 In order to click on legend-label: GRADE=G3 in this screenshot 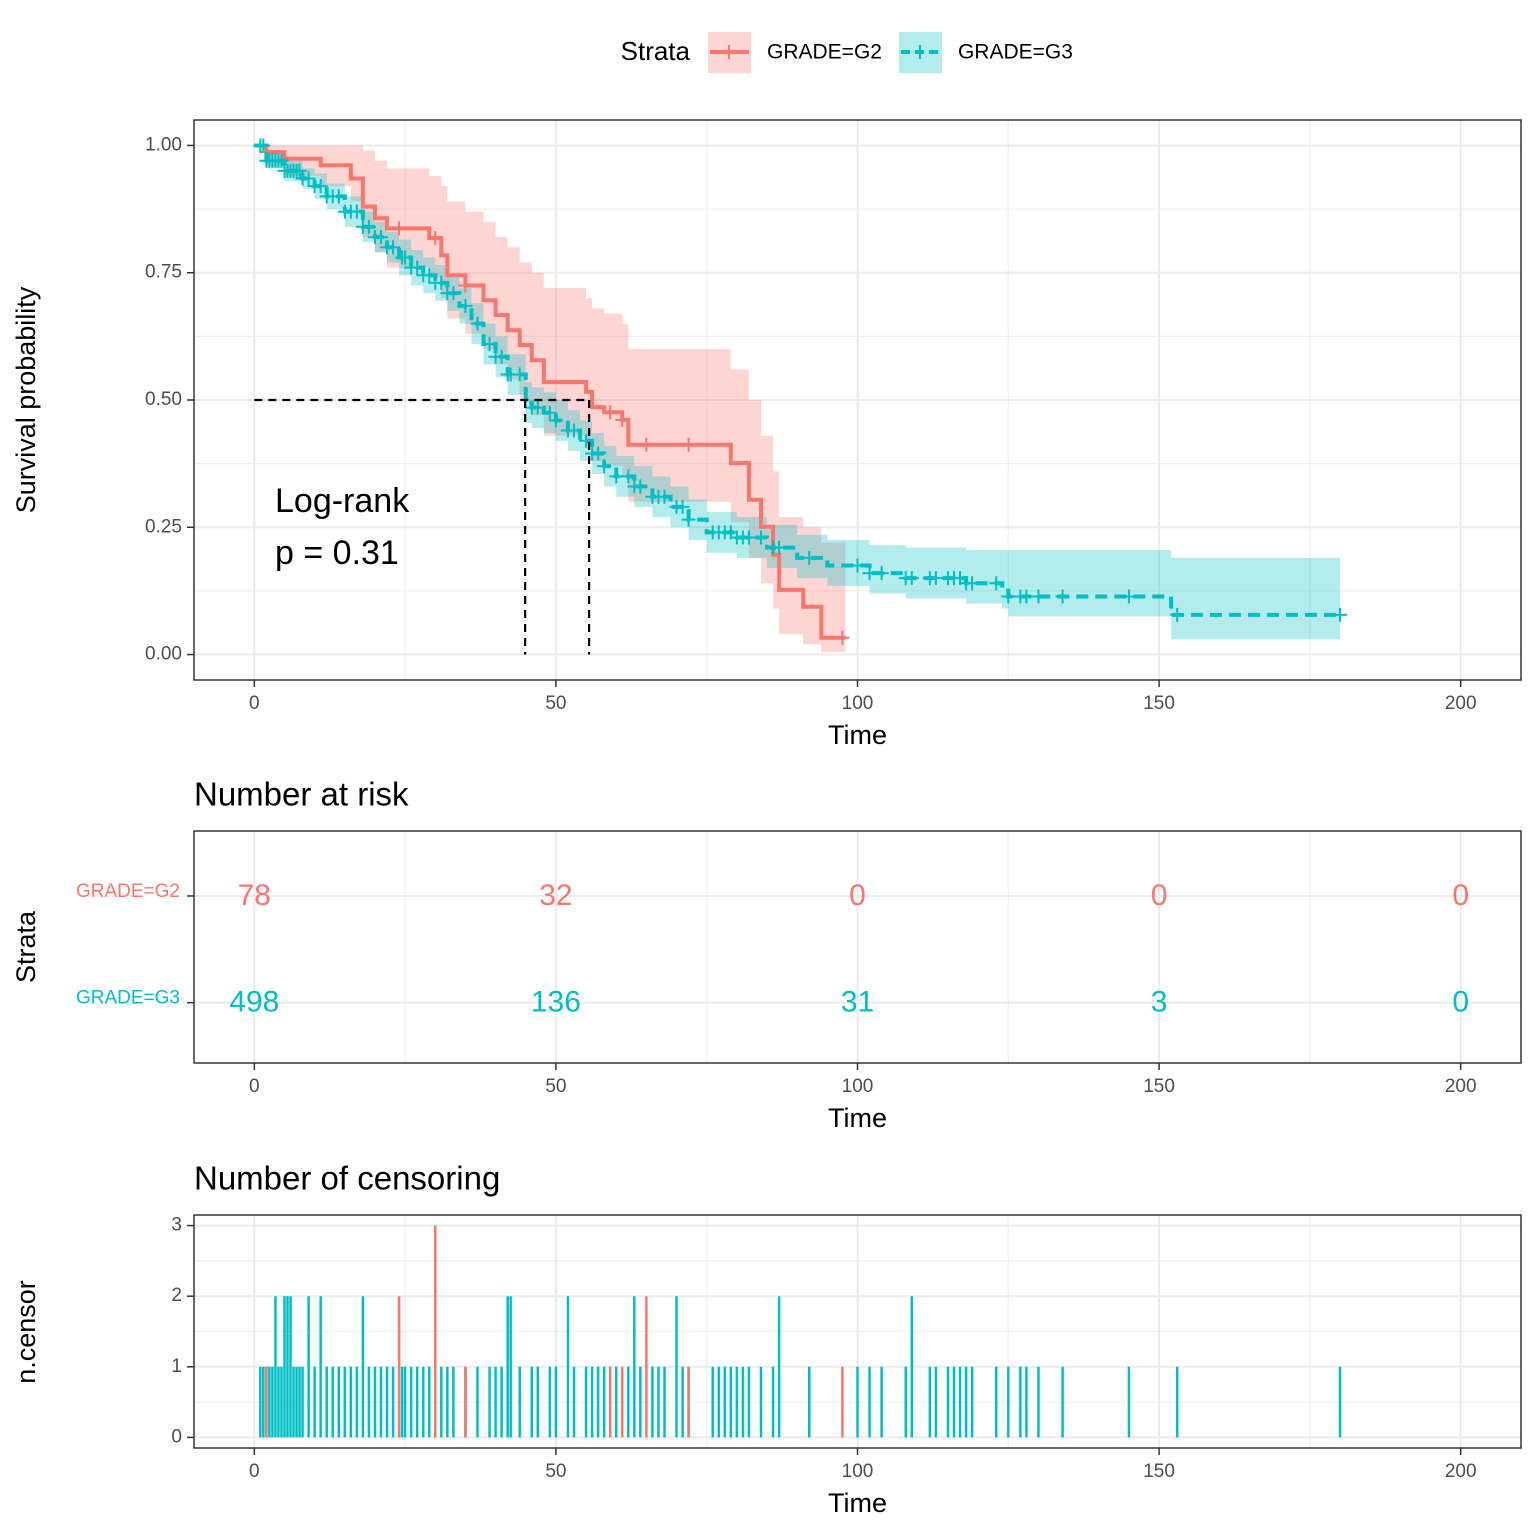, I will do `click(1015, 52)`.